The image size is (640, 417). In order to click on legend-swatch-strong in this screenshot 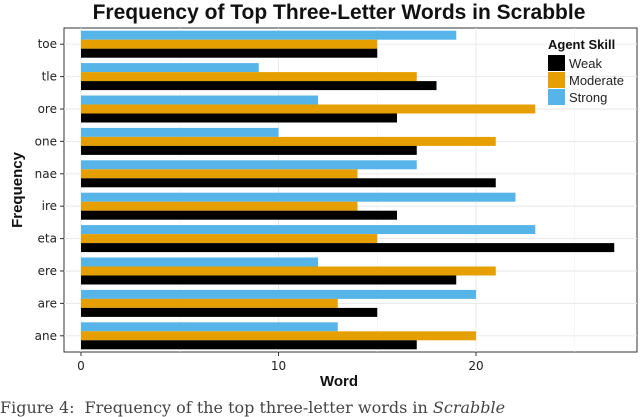, I will do `click(556, 97)`.